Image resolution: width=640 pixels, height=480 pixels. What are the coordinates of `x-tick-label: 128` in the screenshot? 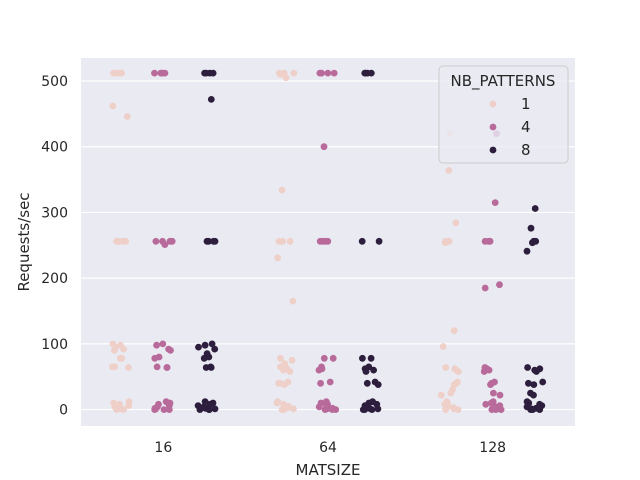 It's located at (492, 448).